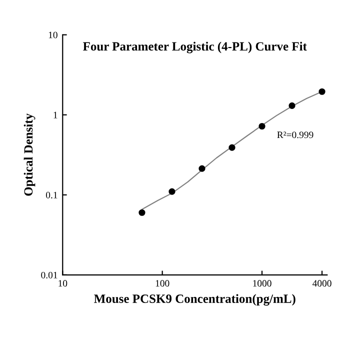 This screenshot has width=348, height=348. I want to click on x-tick-label: 1000, so click(262, 283).